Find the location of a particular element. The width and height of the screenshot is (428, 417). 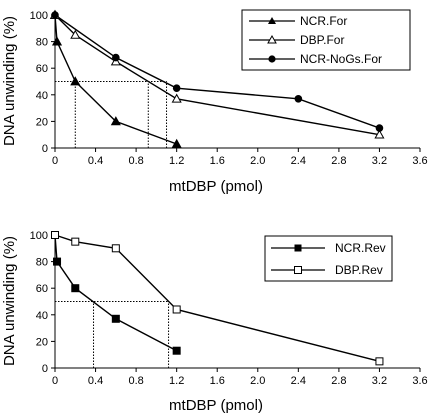

legend: NCR.For DBP.For NCR-NoGs.For is located at coordinates (326, 40).